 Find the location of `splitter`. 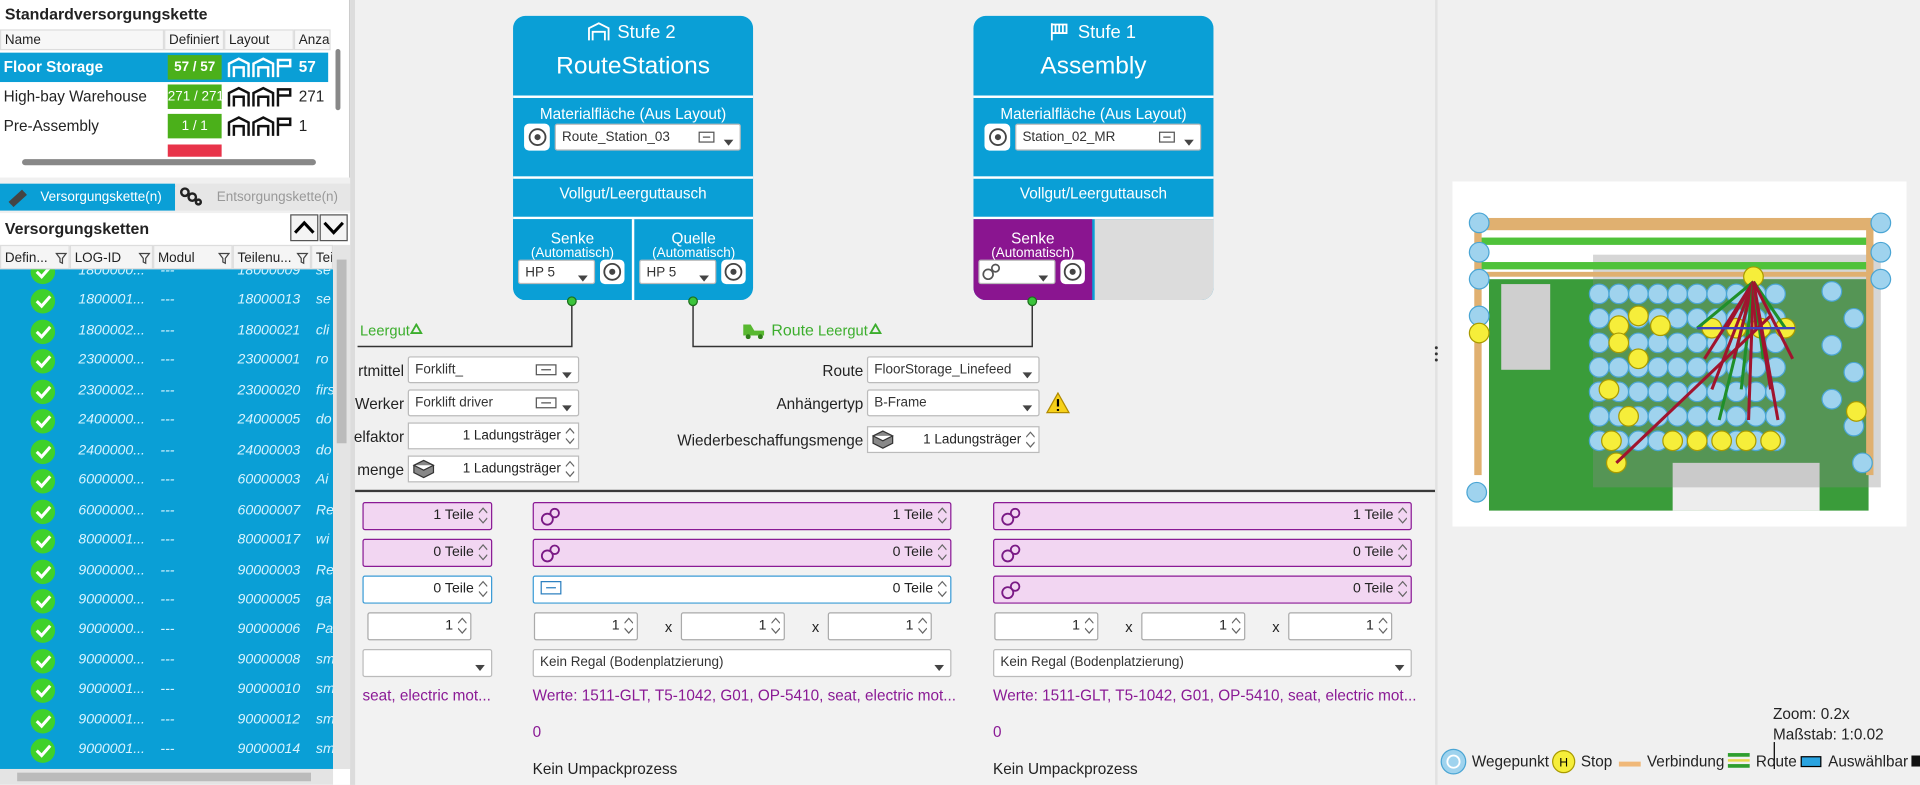

splitter is located at coordinates (353, 392).